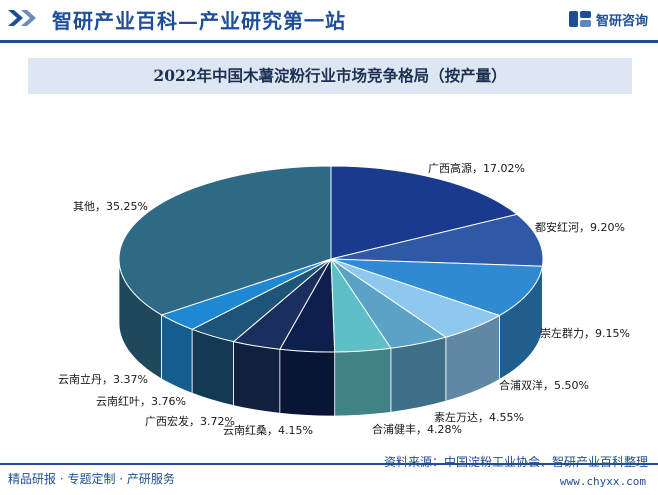 The width and height of the screenshot is (658, 495). Describe the element at coordinates (621, 21) in the screenshot. I see `brand-name: 智研咨询` at that location.